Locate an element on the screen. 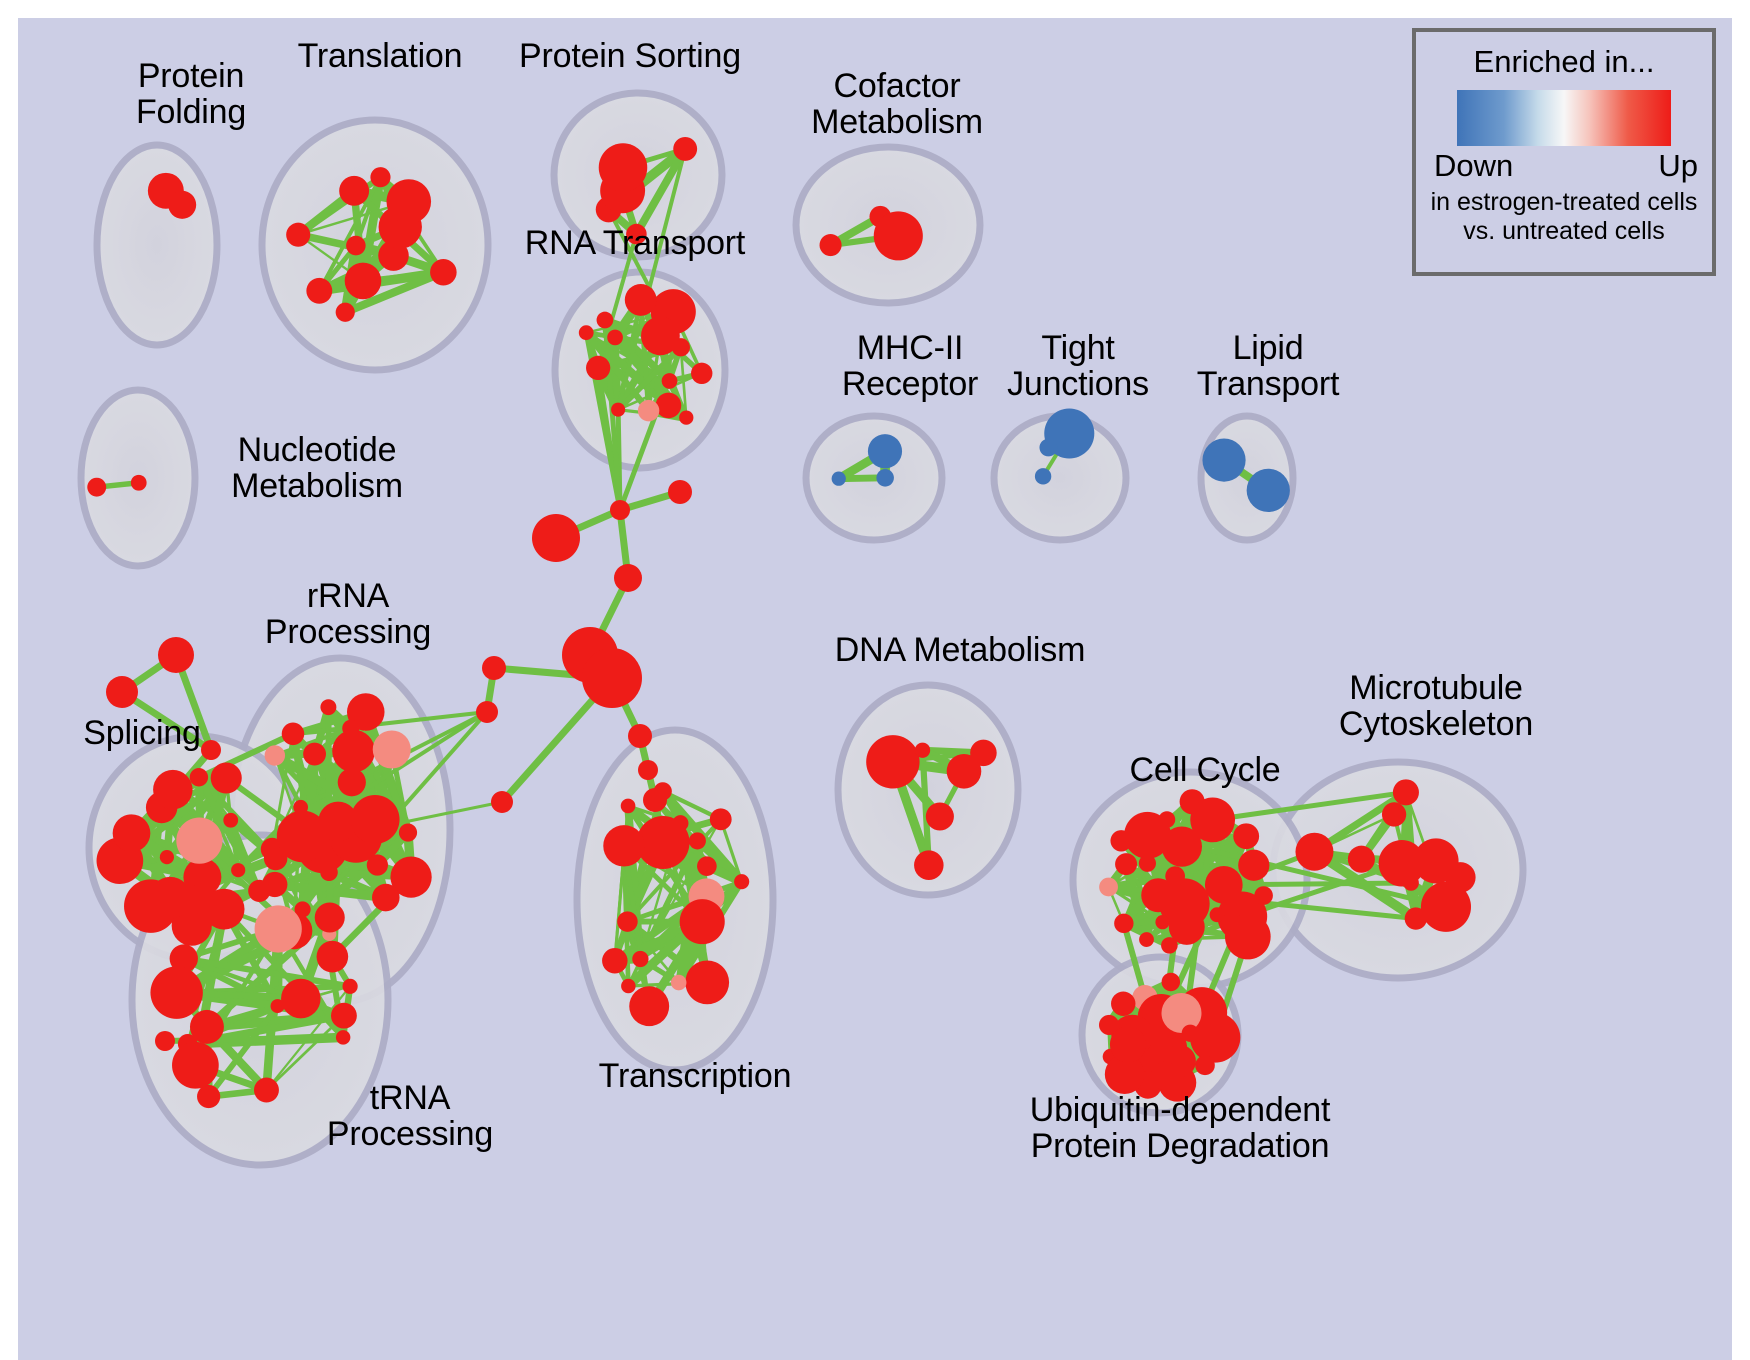 This screenshot has height=1360, width=1750. cluster-label-trna-processing: tRNA Processing is located at coordinates (410, 1116).